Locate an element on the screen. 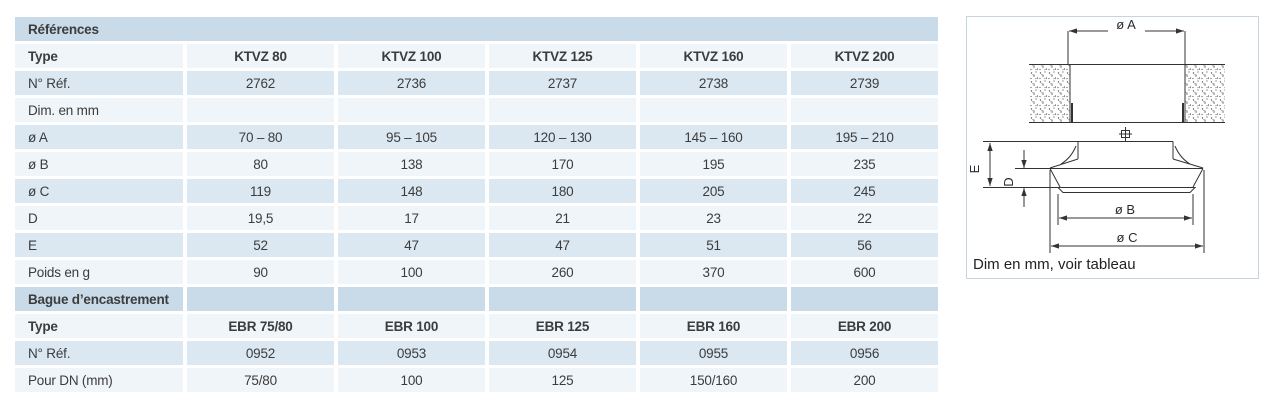  table-cell: 95 – 105 is located at coordinates (411, 137).